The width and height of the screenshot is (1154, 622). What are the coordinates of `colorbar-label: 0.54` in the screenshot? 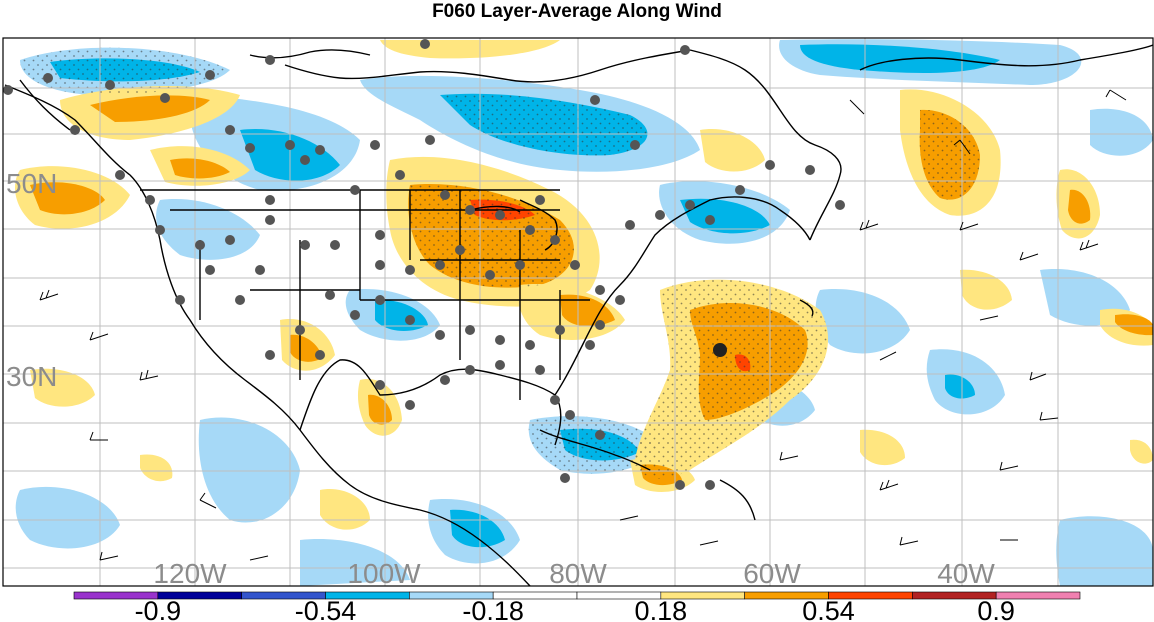 It's located at (828, 609).